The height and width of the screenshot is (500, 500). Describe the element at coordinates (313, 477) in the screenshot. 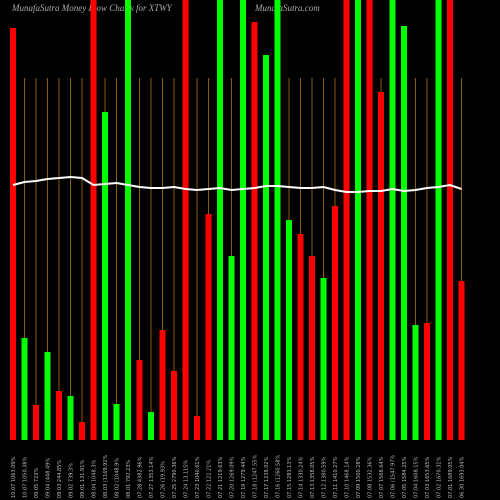

I see `x-tick-label: 07.13 1358.05%` at that location.